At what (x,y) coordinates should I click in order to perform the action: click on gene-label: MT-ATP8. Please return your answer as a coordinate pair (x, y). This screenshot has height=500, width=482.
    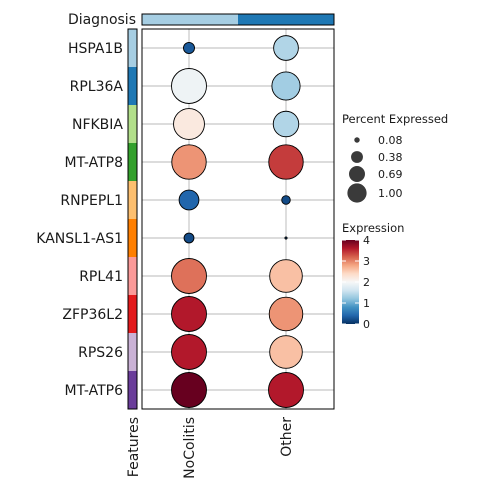
    Looking at the image, I should click on (94, 163).